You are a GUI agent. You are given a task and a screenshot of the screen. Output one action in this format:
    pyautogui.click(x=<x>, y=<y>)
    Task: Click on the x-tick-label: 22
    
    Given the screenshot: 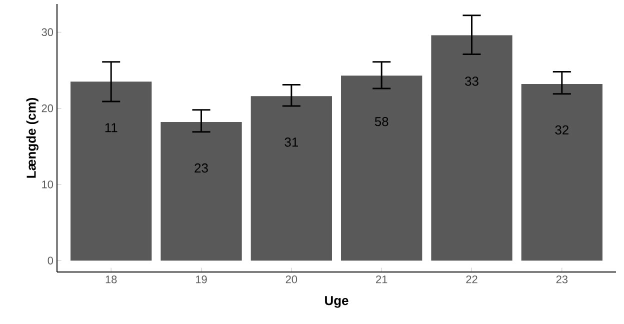 What is the action you would take?
    pyautogui.click(x=472, y=280)
    